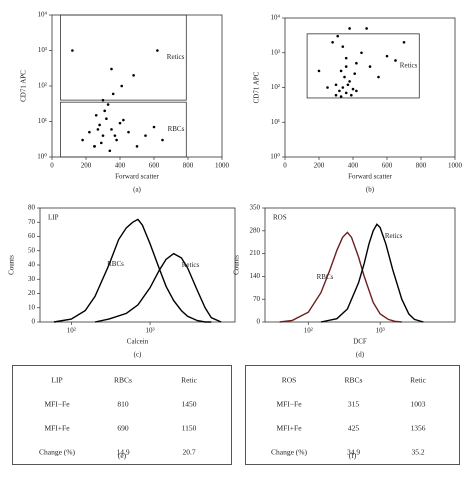  What do you see at coordinates (280, 218) in the screenshot?
I see `panel-title: ROS` at bounding box center [280, 218].